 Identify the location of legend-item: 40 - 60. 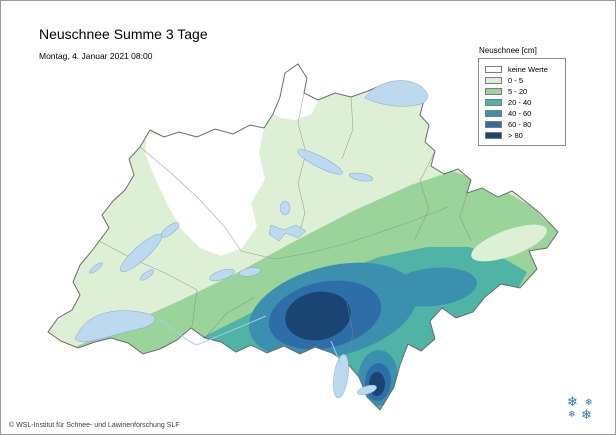
(522, 113).